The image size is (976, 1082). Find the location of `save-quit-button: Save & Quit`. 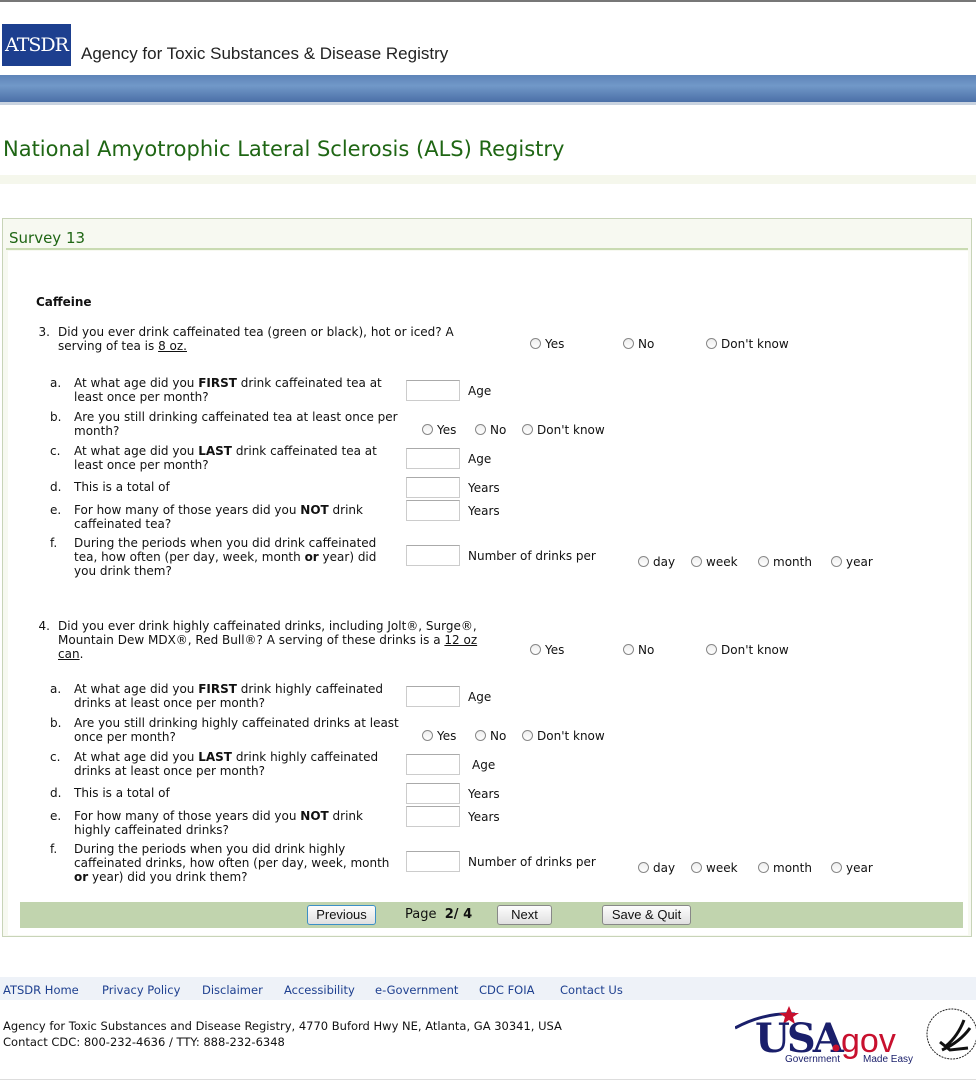

save-quit-button: Save & Quit is located at coordinates (646, 915).